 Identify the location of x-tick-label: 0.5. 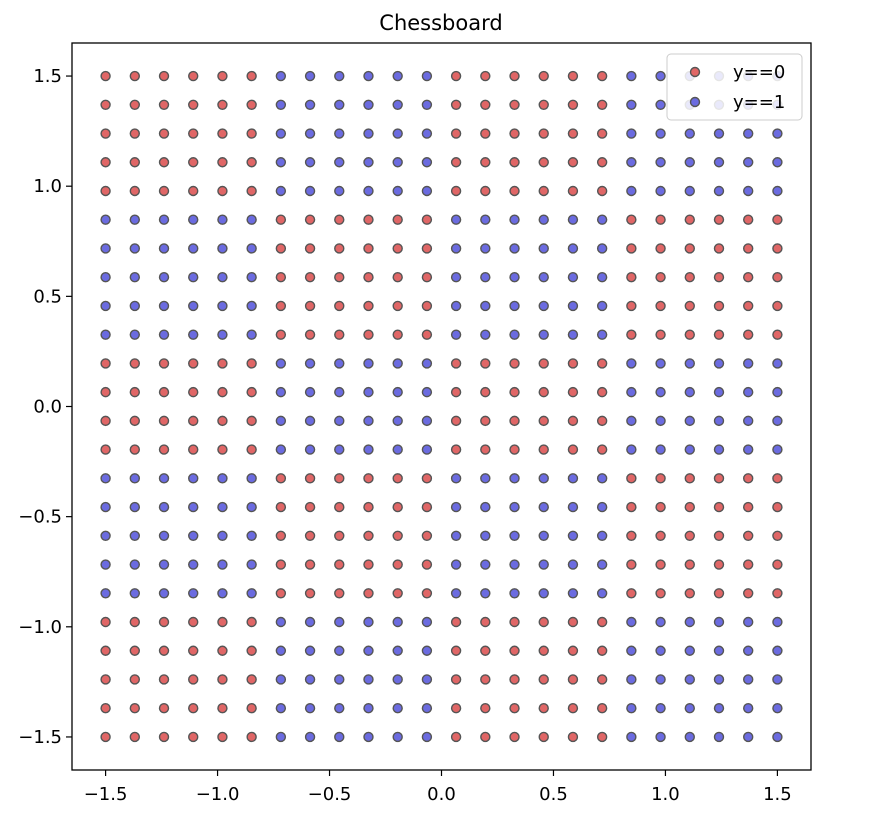
(553, 794).